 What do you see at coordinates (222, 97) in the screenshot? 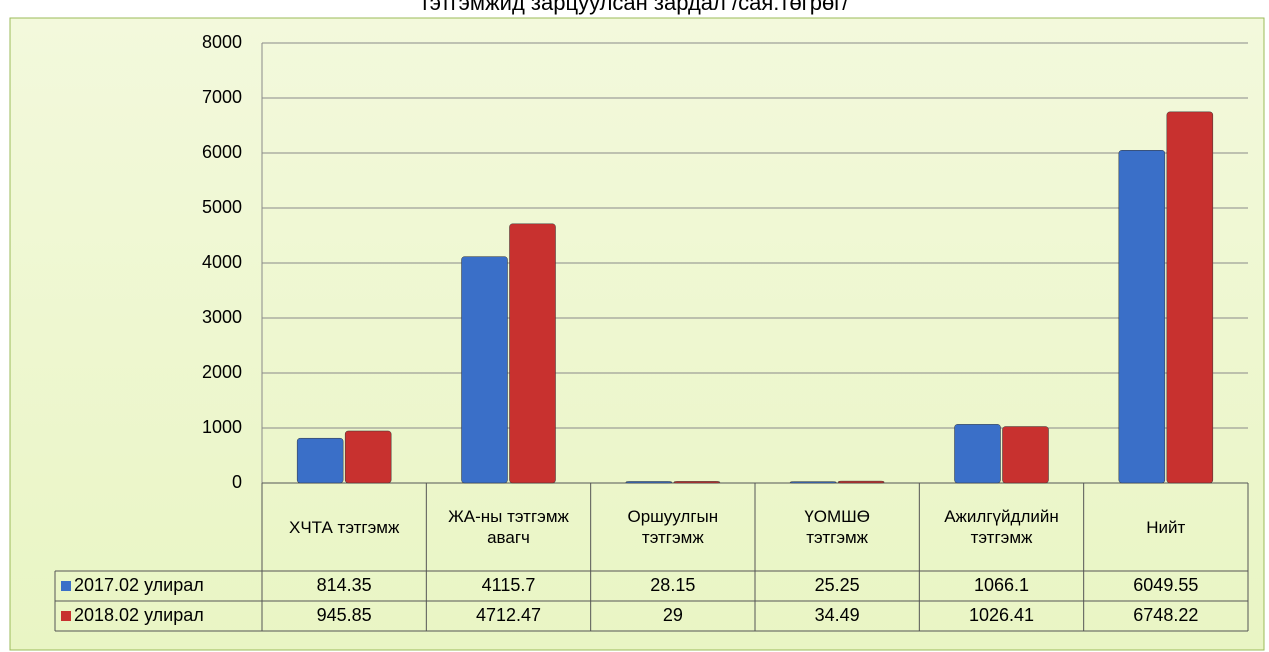
I see `y-tick-label: 7000` at bounding box center [222, 97].